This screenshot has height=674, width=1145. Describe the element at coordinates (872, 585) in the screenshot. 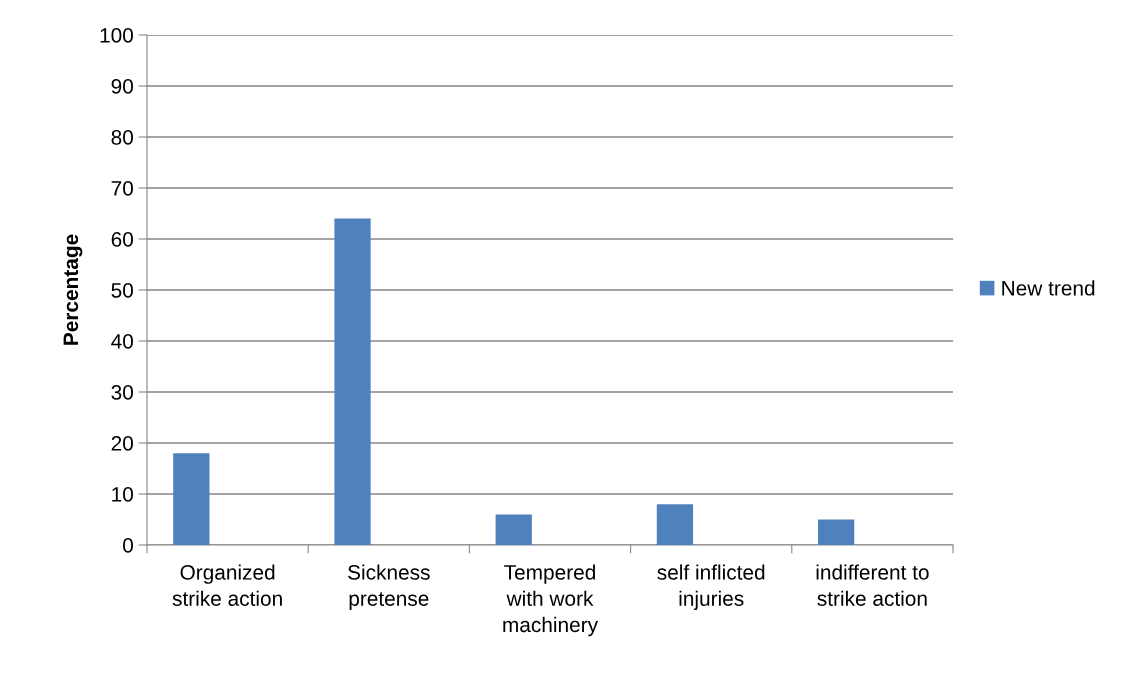

I see `x-tick-label: indifferent to strike action` at that location.